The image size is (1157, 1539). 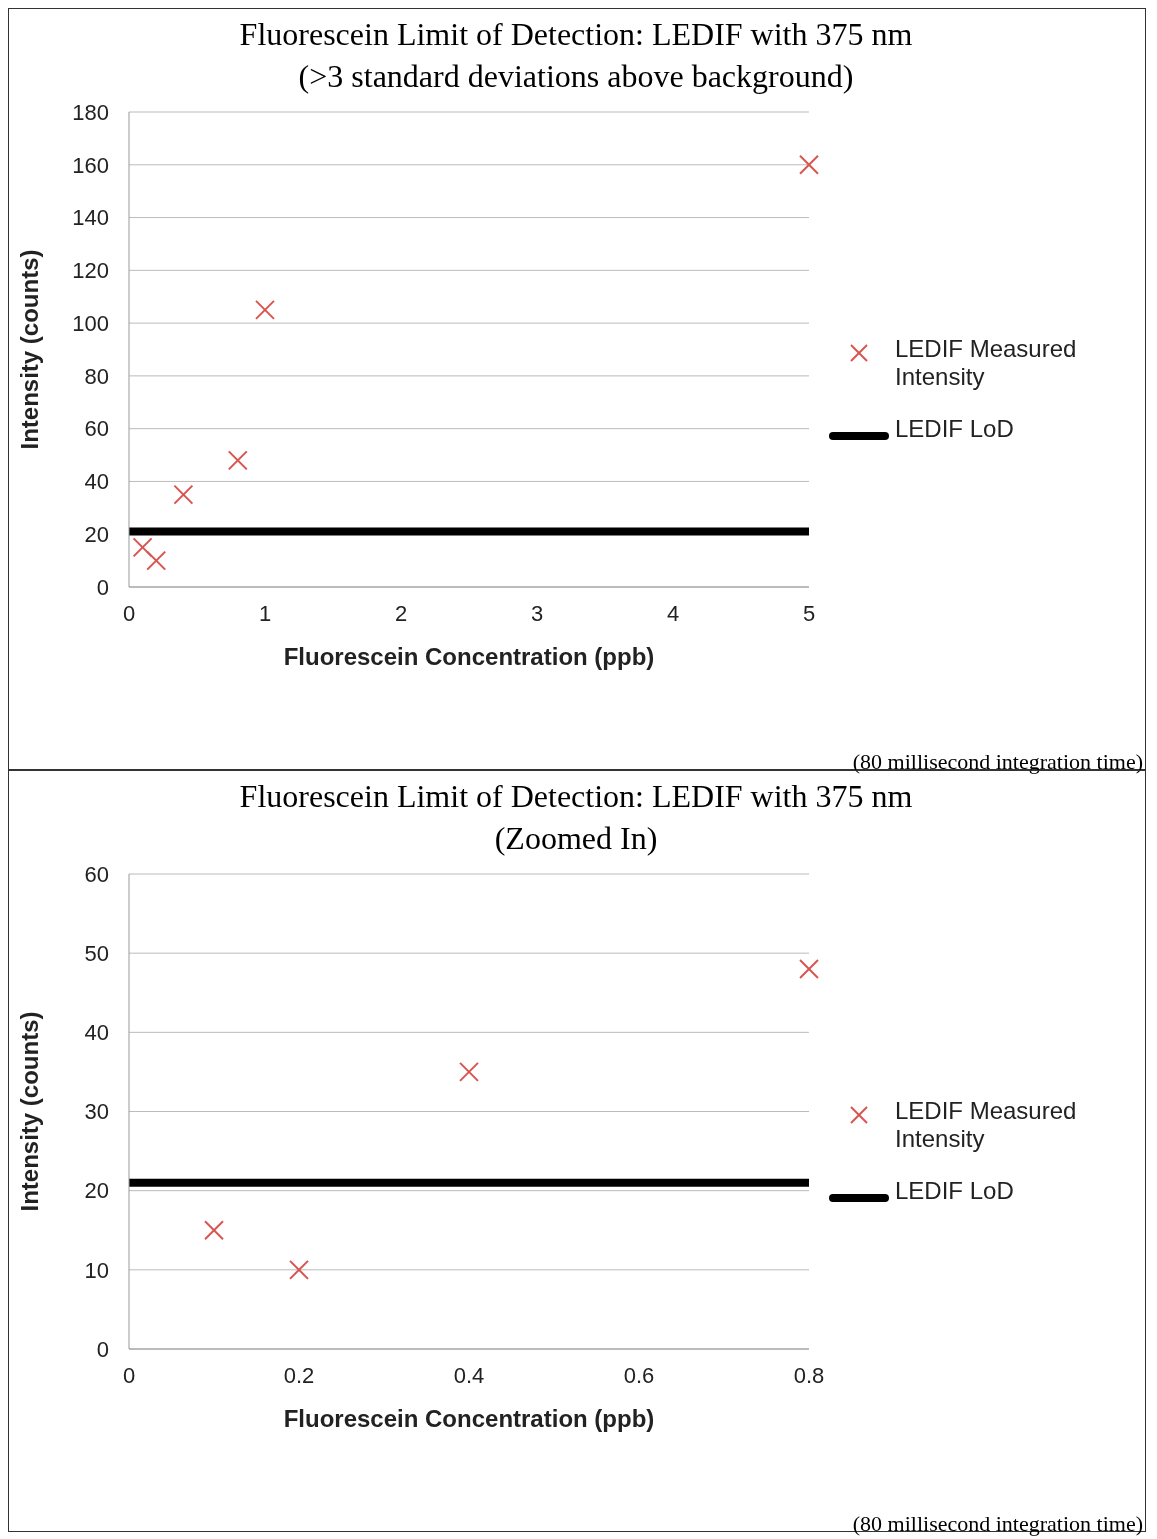 I want to click on x-tick-label: 2, so click(x=401, y=613).